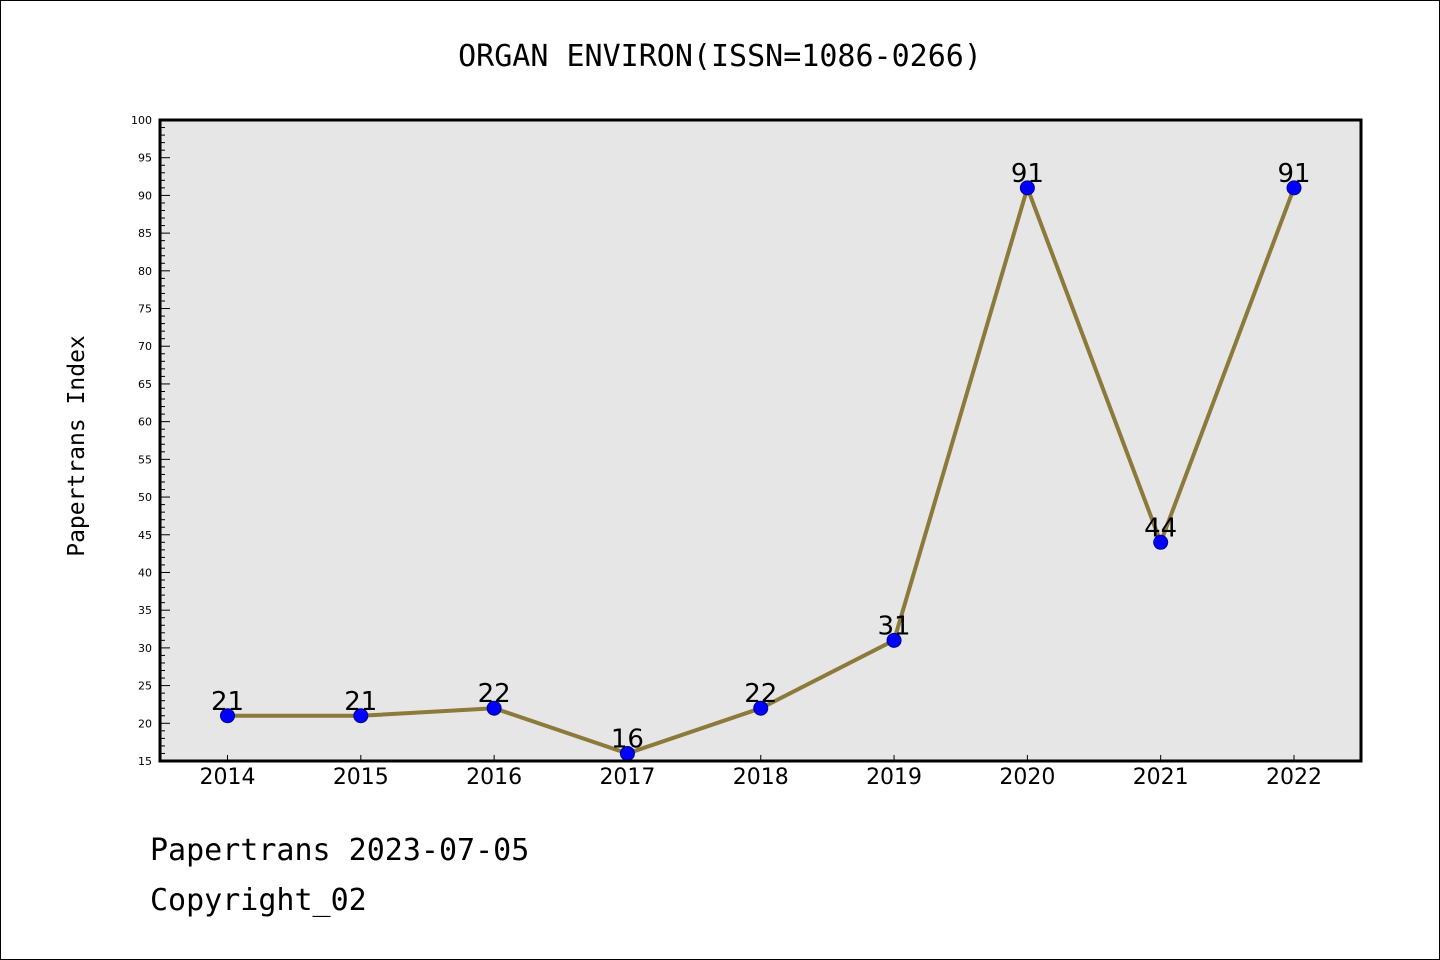  What do you see at coordinates (627, 777) in the screenshot?
I see `x-tick-label: 2017` at bounding box center [627, 777].